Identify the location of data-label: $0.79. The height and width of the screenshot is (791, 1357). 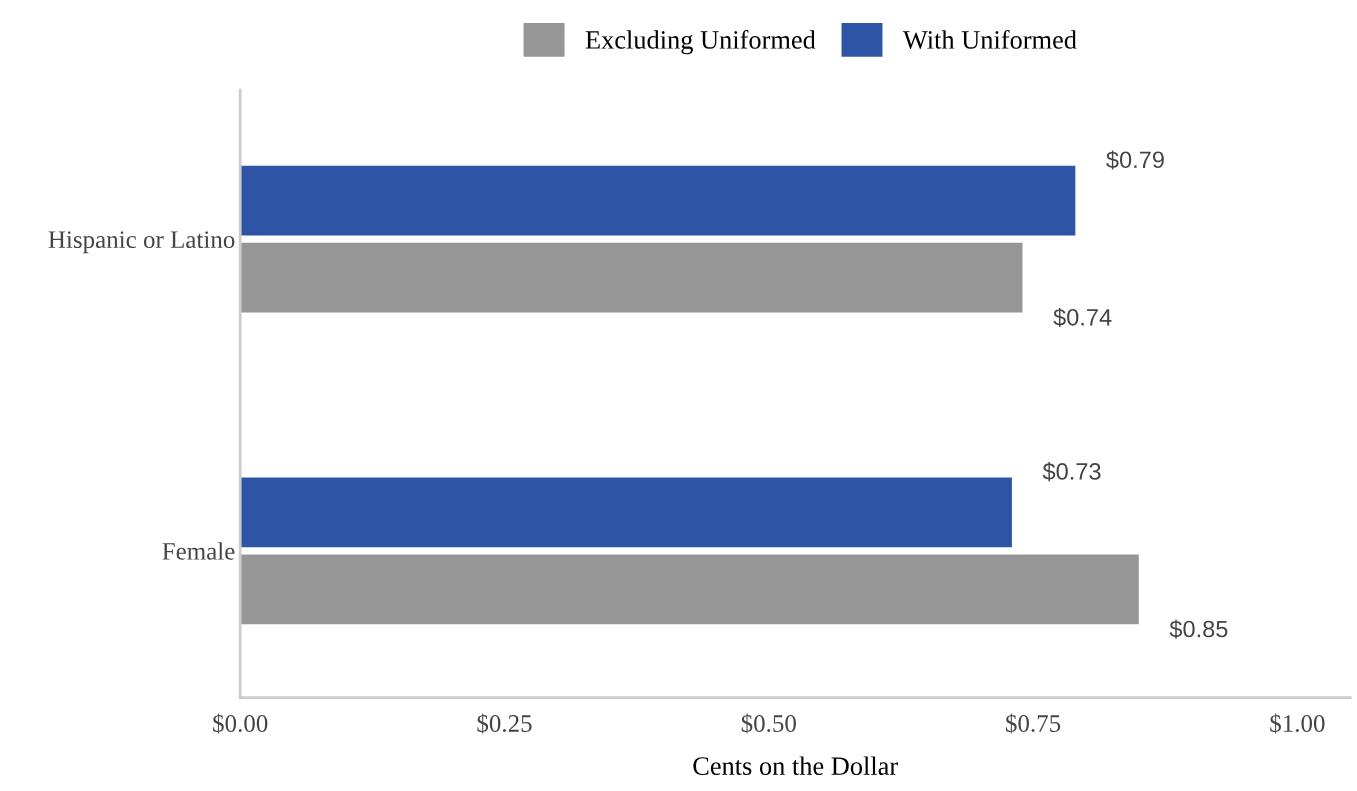
(1135, 160).